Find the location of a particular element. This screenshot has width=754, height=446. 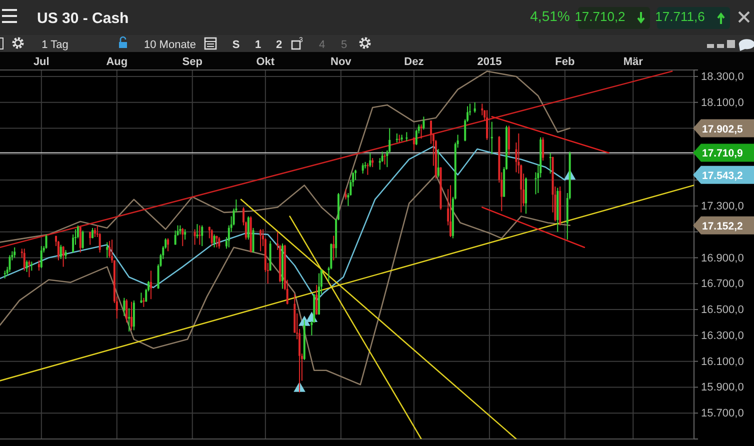

text: S is located at coordinates (236, 45).